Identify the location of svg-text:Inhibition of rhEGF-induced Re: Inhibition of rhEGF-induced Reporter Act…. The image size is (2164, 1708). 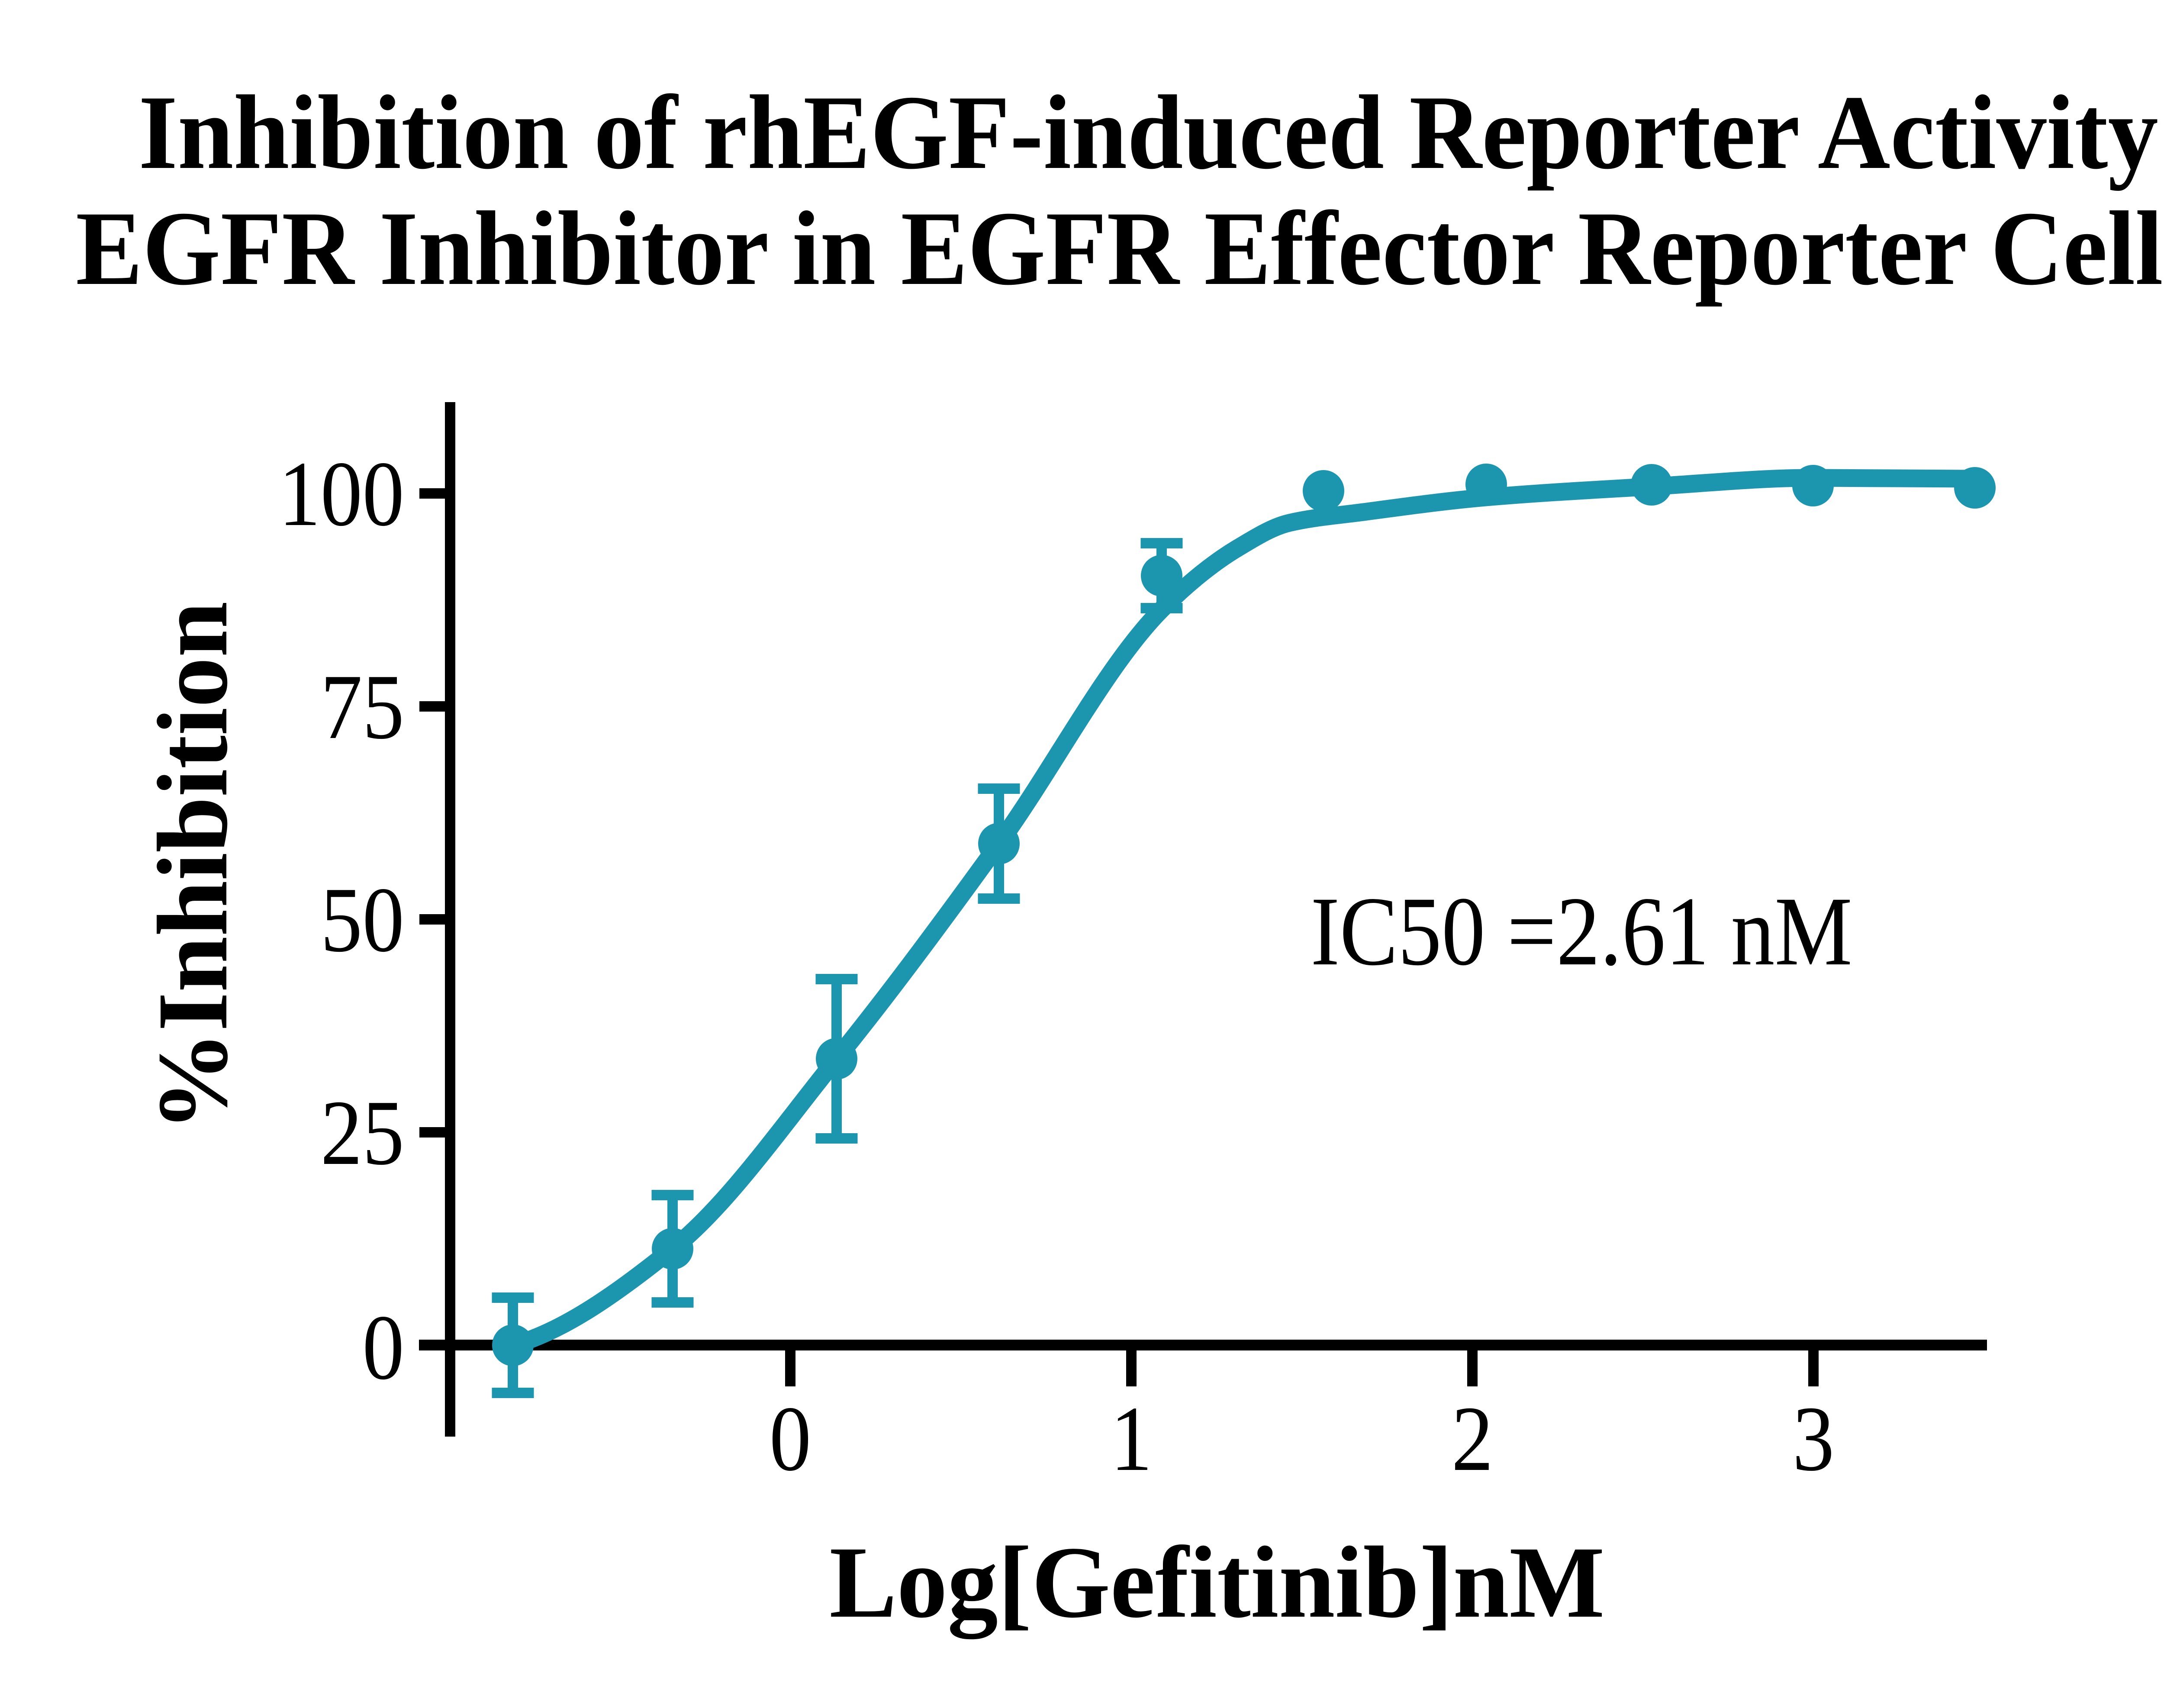
(1151, 132).